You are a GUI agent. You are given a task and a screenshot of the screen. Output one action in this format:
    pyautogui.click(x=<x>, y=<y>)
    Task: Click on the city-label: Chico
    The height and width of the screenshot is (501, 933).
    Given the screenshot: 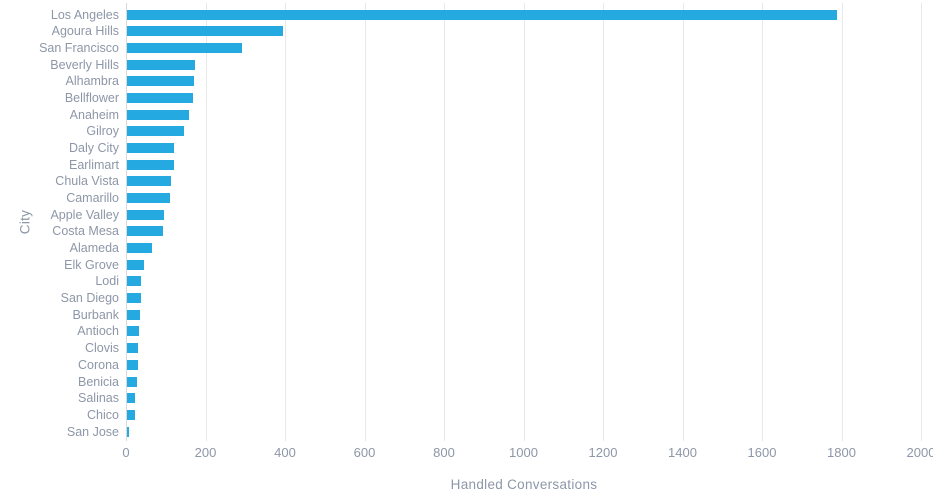 What is the action you would take?
    pyautogui.click(x=103, y=414)
    